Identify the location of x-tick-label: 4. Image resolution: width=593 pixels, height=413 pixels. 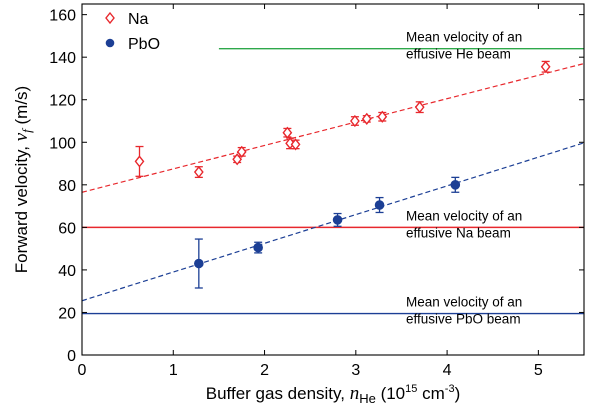
(447, 370).